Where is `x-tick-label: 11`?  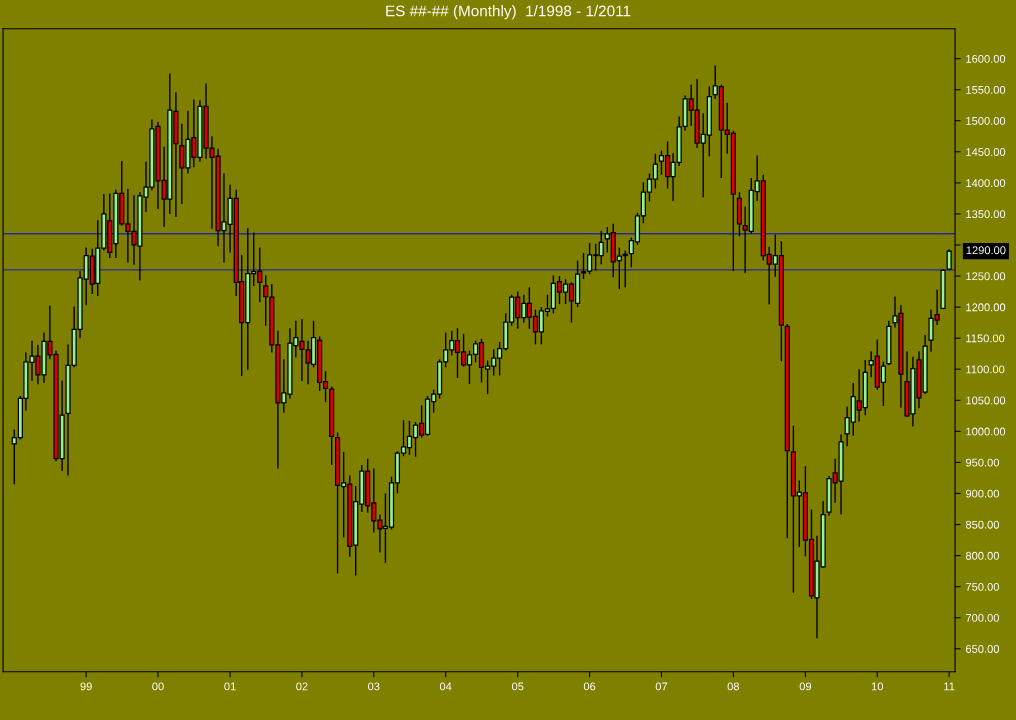 x-tick-label: 11 is located at coordinates (949, 686).